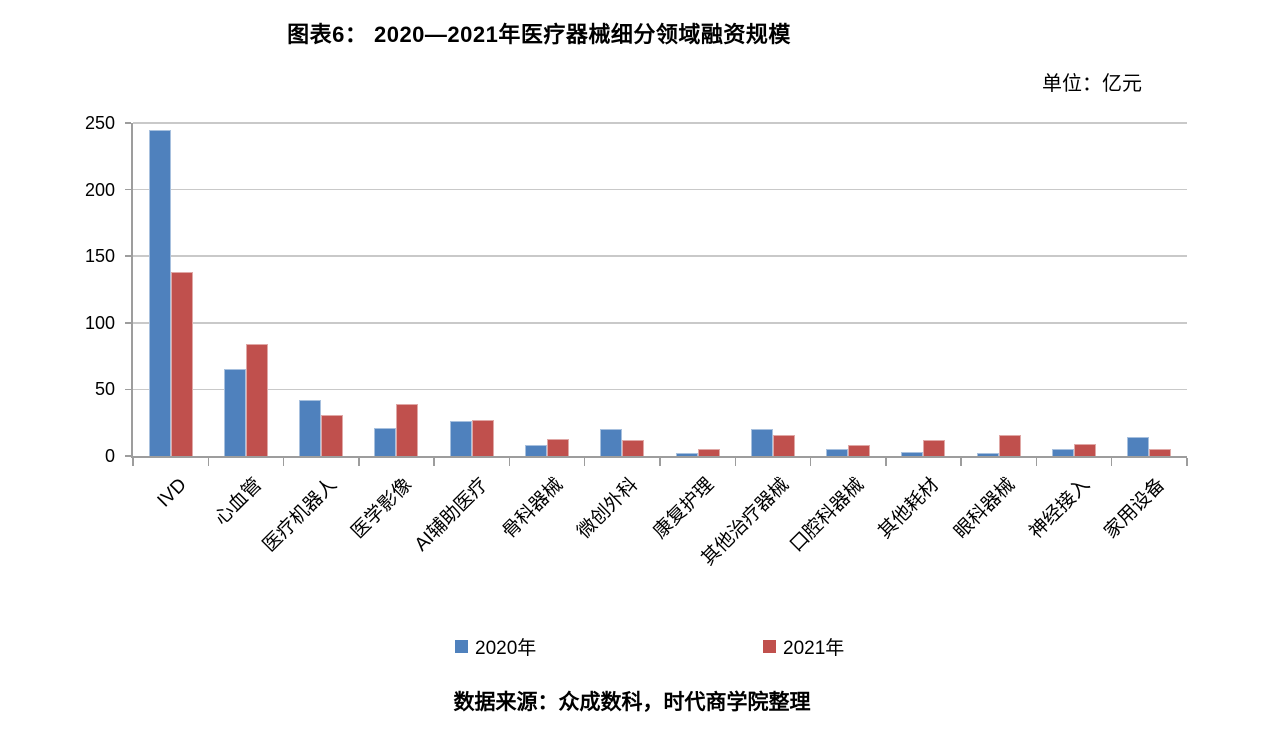  What do you see at coordinates (300, 515) in the screenshot?
I see `x-category-label-医疗机器人: 医疗机器人` at bounding box center [300, 515].